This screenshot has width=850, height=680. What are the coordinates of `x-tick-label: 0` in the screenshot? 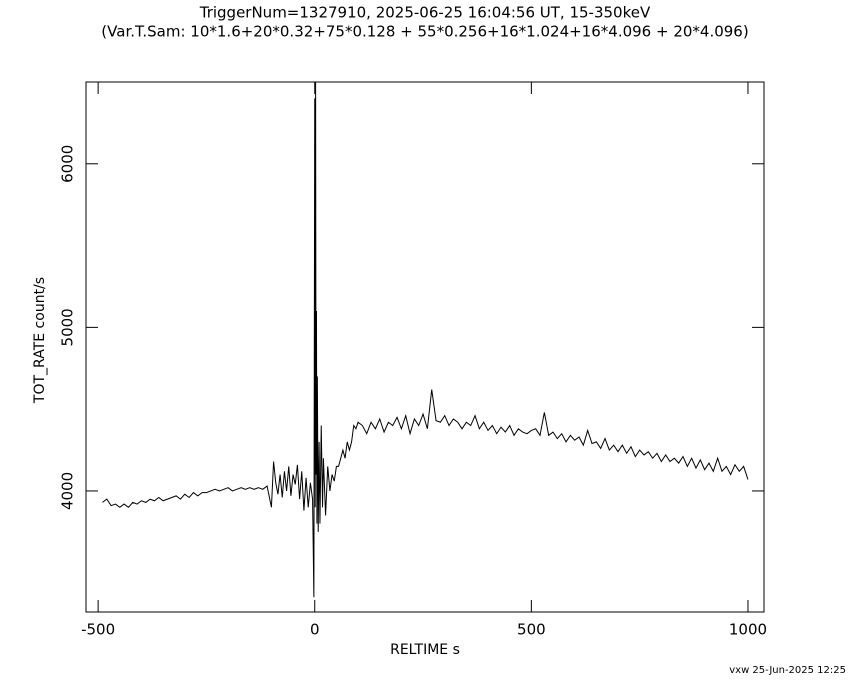 It's located at (315, 630).